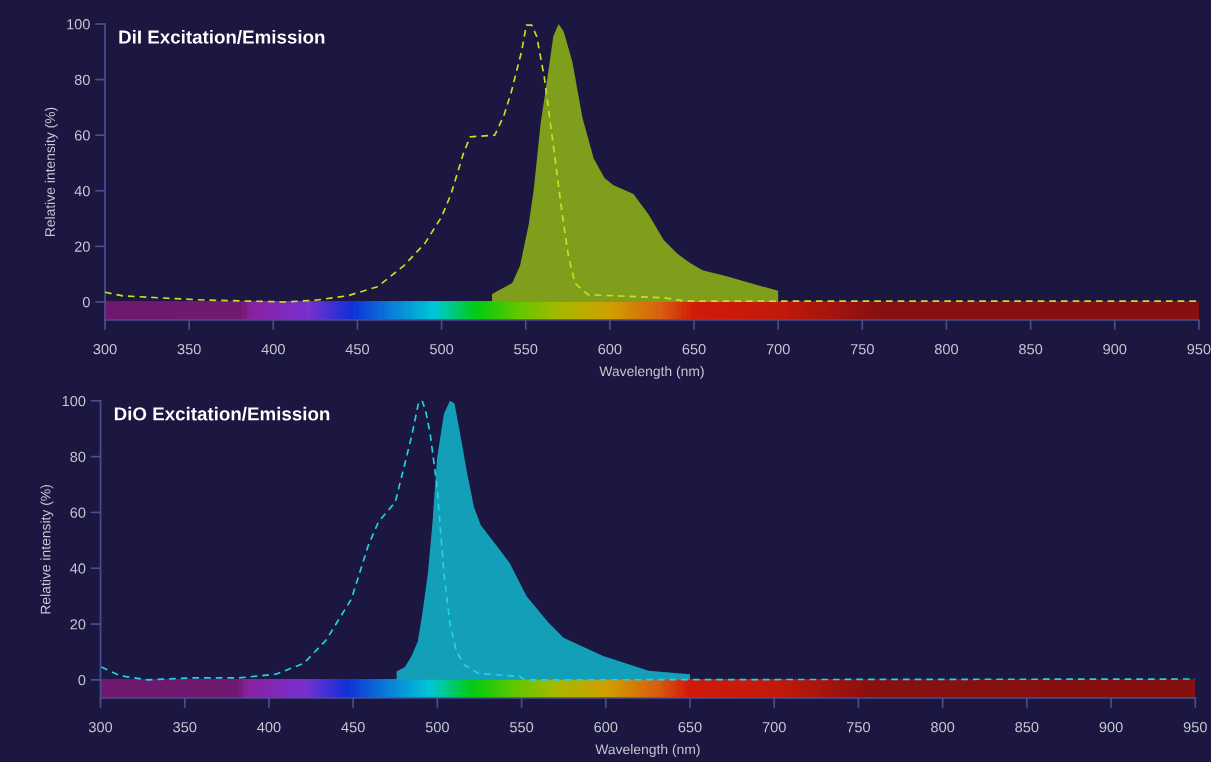 The height and width of the screenshot is (762, 1211). What do you see at coordinates (222, 36) in the screenshot?
I see `chart-title: DiI Excitation/Emission` at bounding box center [222, 36].